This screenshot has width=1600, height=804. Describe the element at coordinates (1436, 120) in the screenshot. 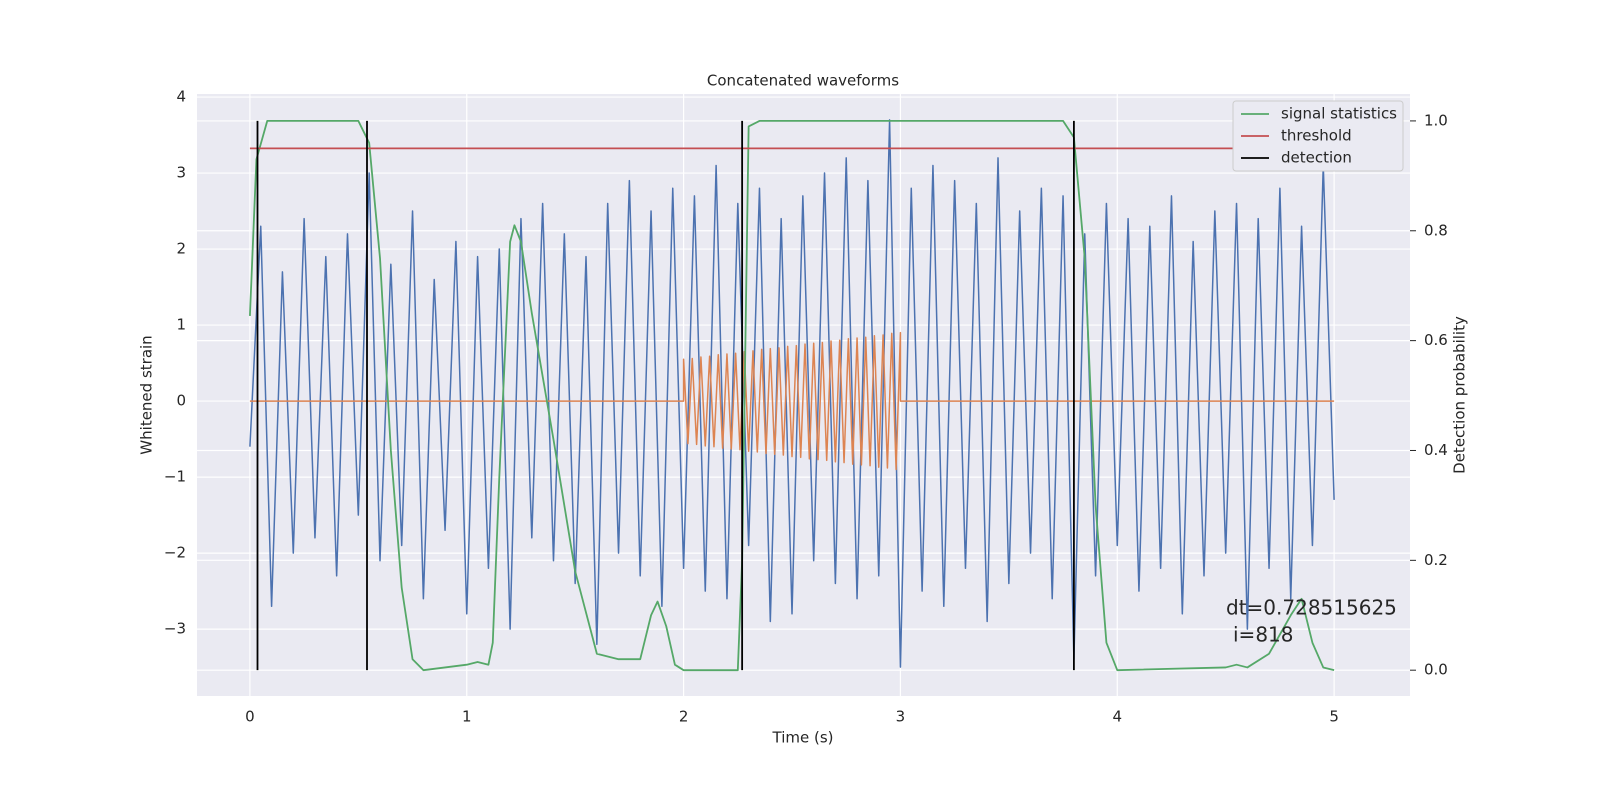

I see `y2-tick-label: 1.0` at that location.